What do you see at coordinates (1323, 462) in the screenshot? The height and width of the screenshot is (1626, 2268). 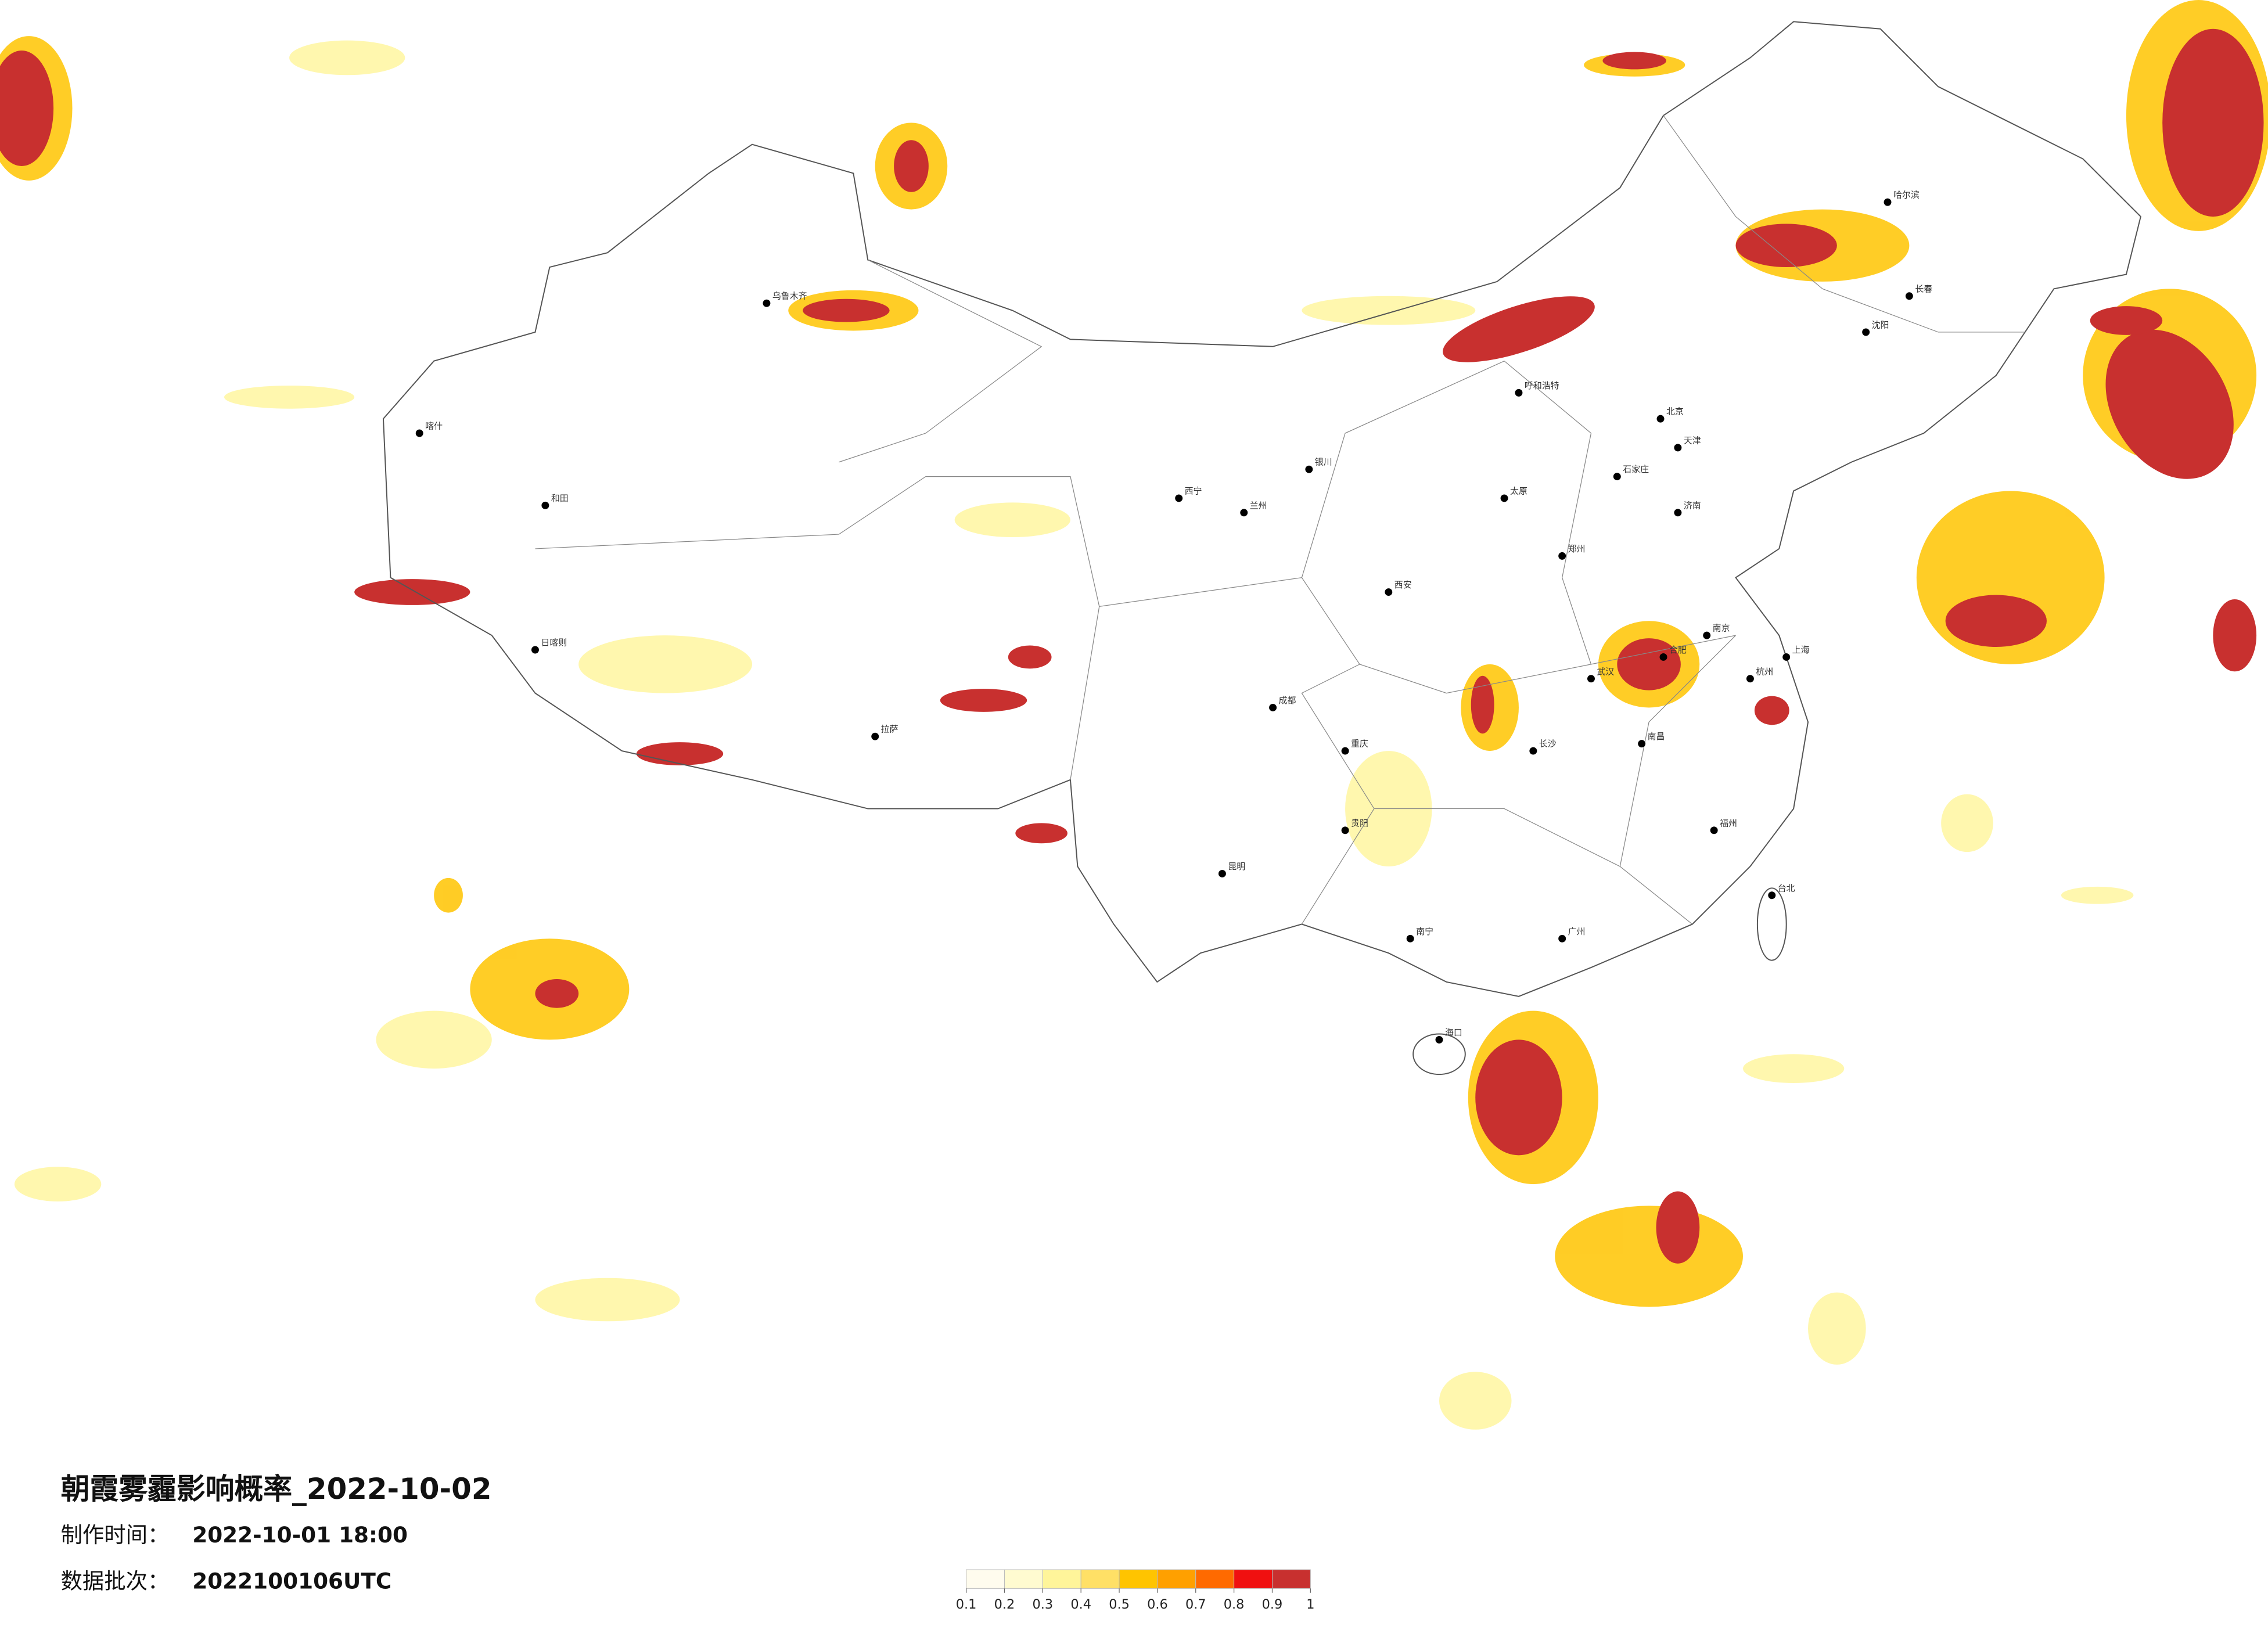 I see `city-label: 银川` at bounding box center [1323, 462].